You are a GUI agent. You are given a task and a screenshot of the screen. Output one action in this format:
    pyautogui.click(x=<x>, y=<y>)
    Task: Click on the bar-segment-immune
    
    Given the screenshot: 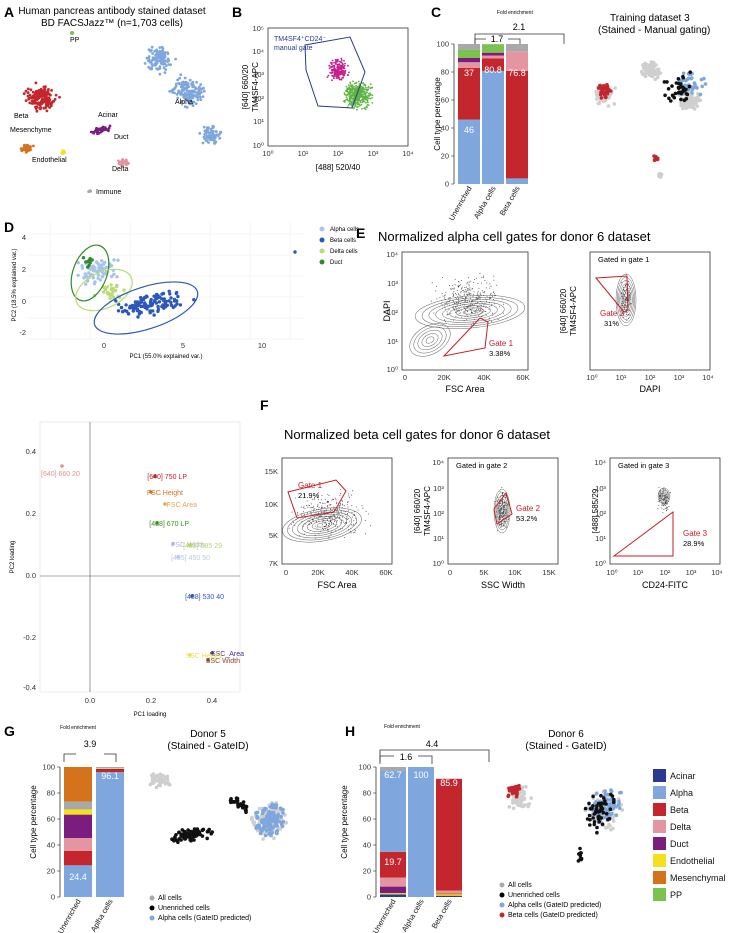 What is the action you would take?
    pyautogui.click(x=393, y=769)
    